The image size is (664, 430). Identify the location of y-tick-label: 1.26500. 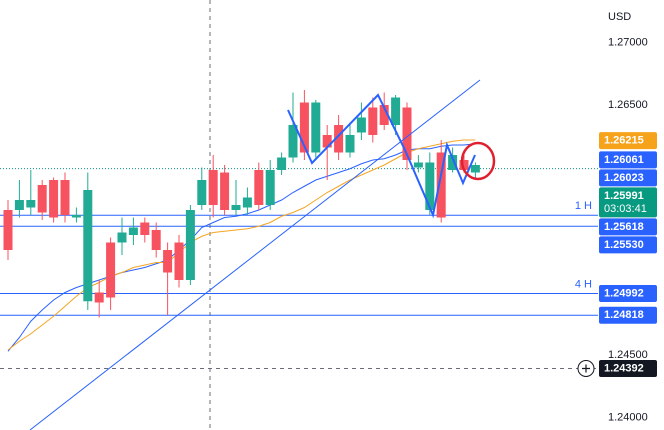
(628, 105).